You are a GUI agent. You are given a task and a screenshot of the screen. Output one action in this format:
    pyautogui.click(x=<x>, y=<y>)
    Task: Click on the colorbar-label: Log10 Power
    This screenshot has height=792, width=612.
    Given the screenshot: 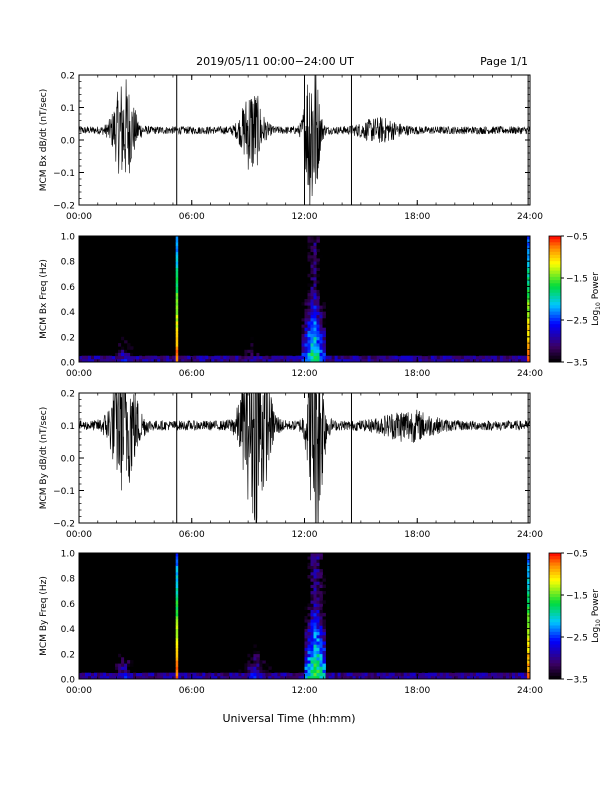 What is the action you would take?
    pyautogui.click(x=596, y=299)
    